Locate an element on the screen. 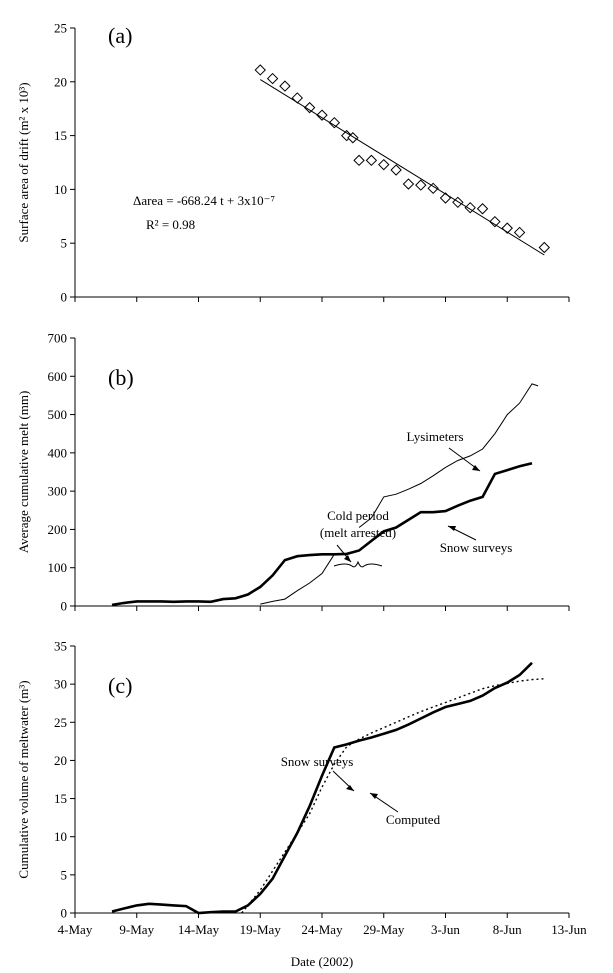  y-tick-label: 300 is located at coordinates (58, 491).